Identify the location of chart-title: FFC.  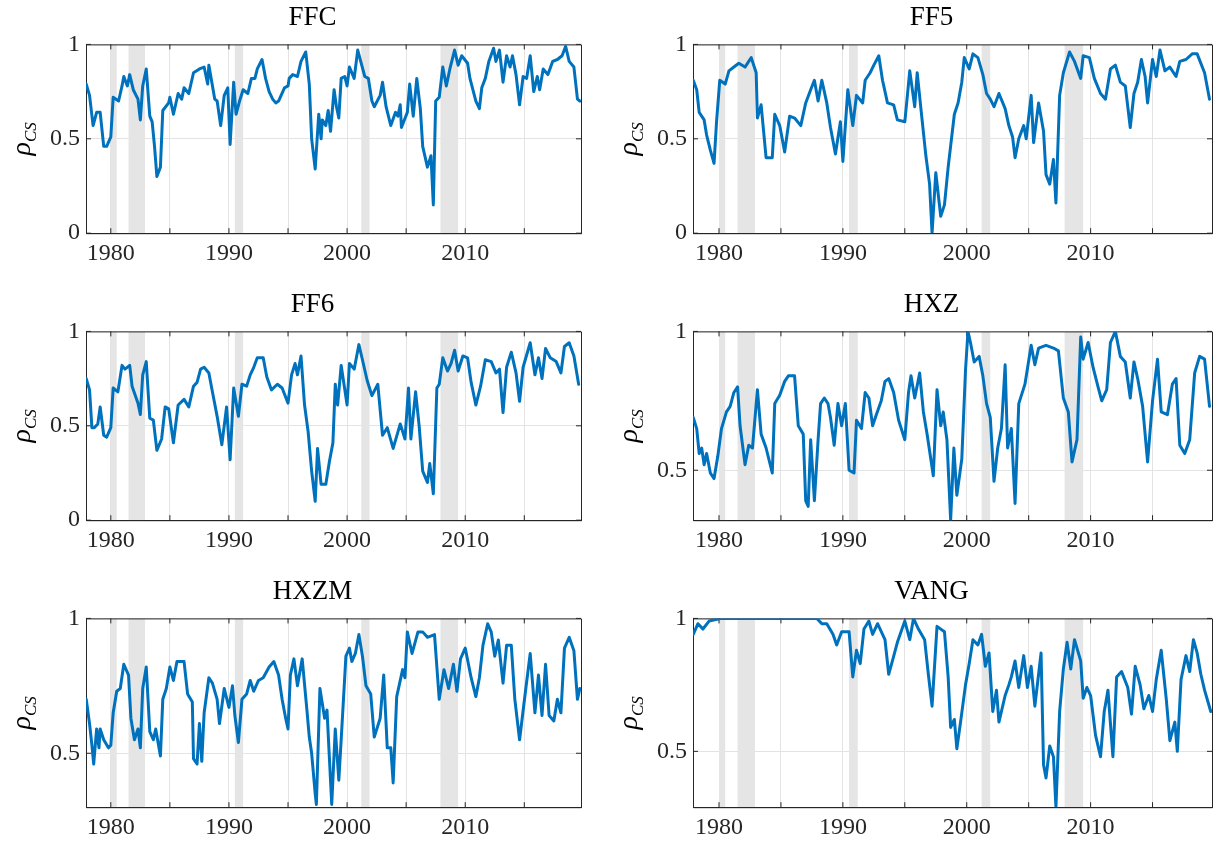
(312, 16).